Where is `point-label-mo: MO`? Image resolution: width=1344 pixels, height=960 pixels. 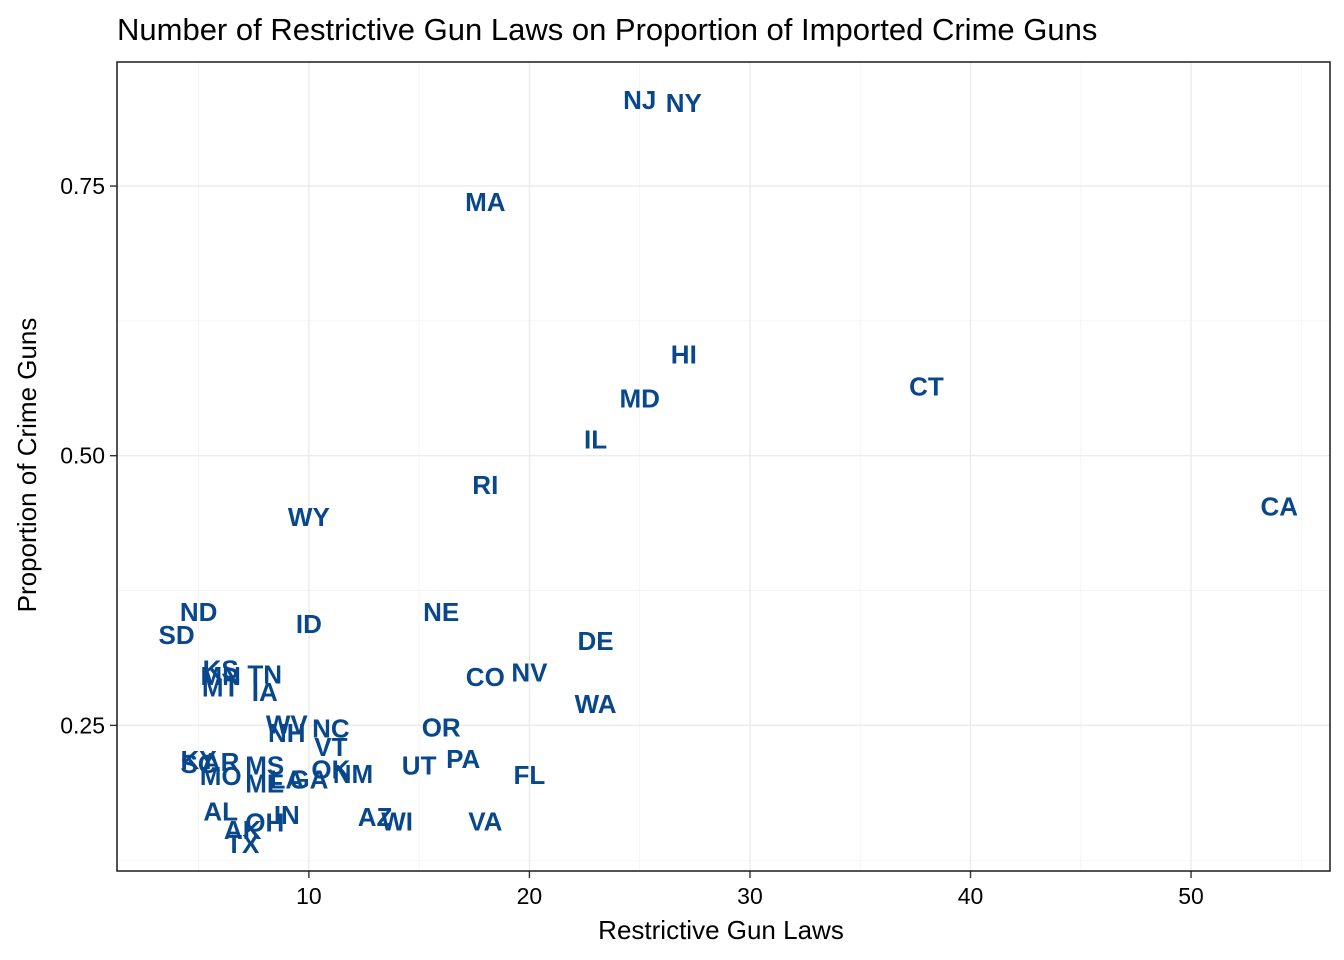 point-label-mo: MO is located at coordinates (221, 776).